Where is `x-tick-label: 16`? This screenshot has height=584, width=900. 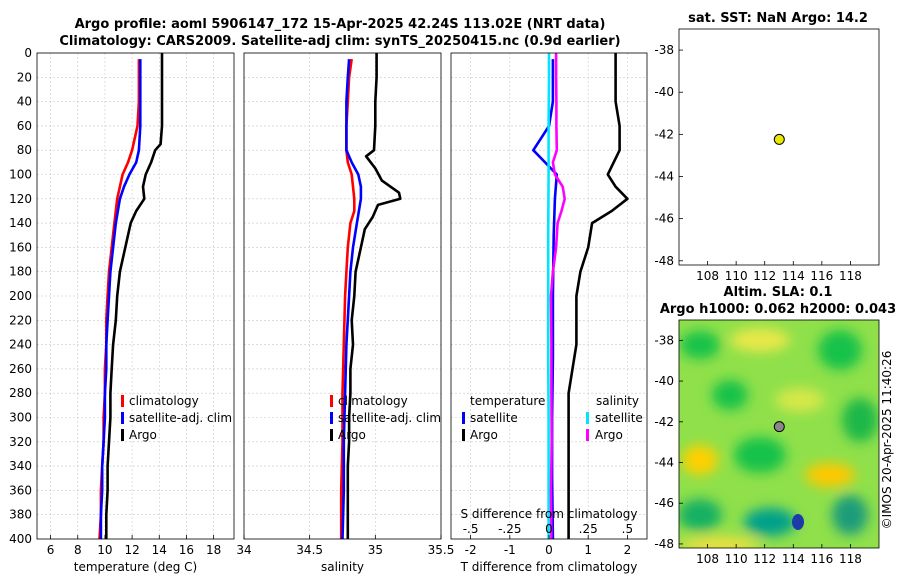 x-tick-label: 16 is located at coordinates (186, 550).